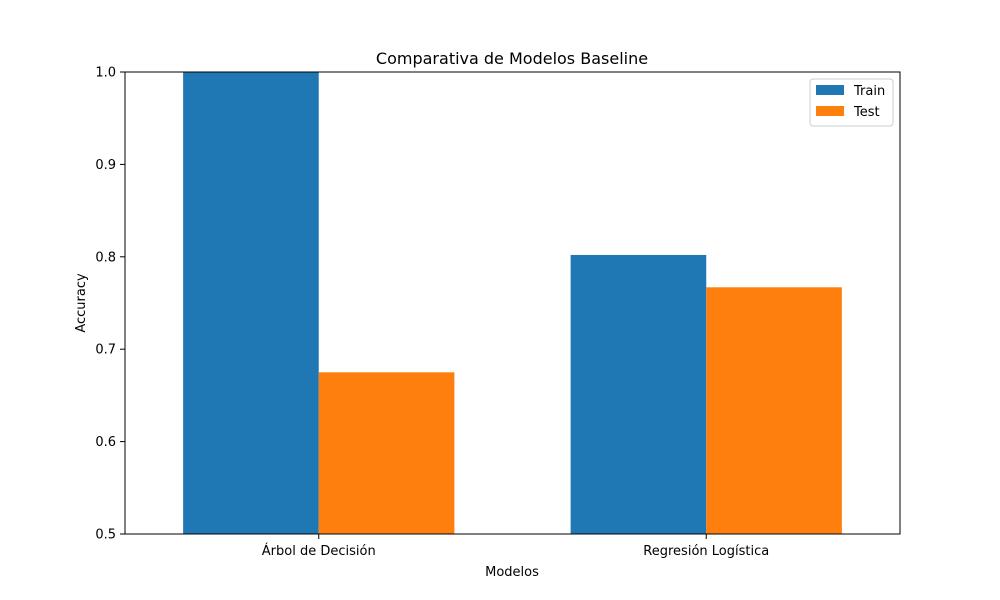 The height and width of the screenshot is (600, 1000). What do you see at coordinates (512, 572) in the screenshot?
I see `x-axis-title: Modelos` at bounding box center [512, 572].